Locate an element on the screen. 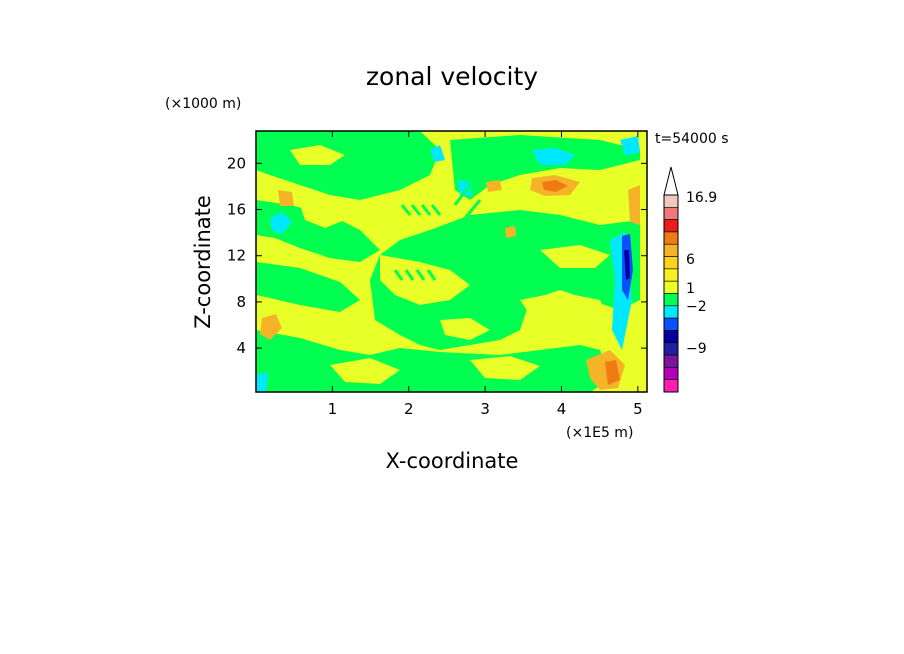 The width and height of the screenshot is (904, 654). x-tick-label: 4 is located at coordinates (562, 409).